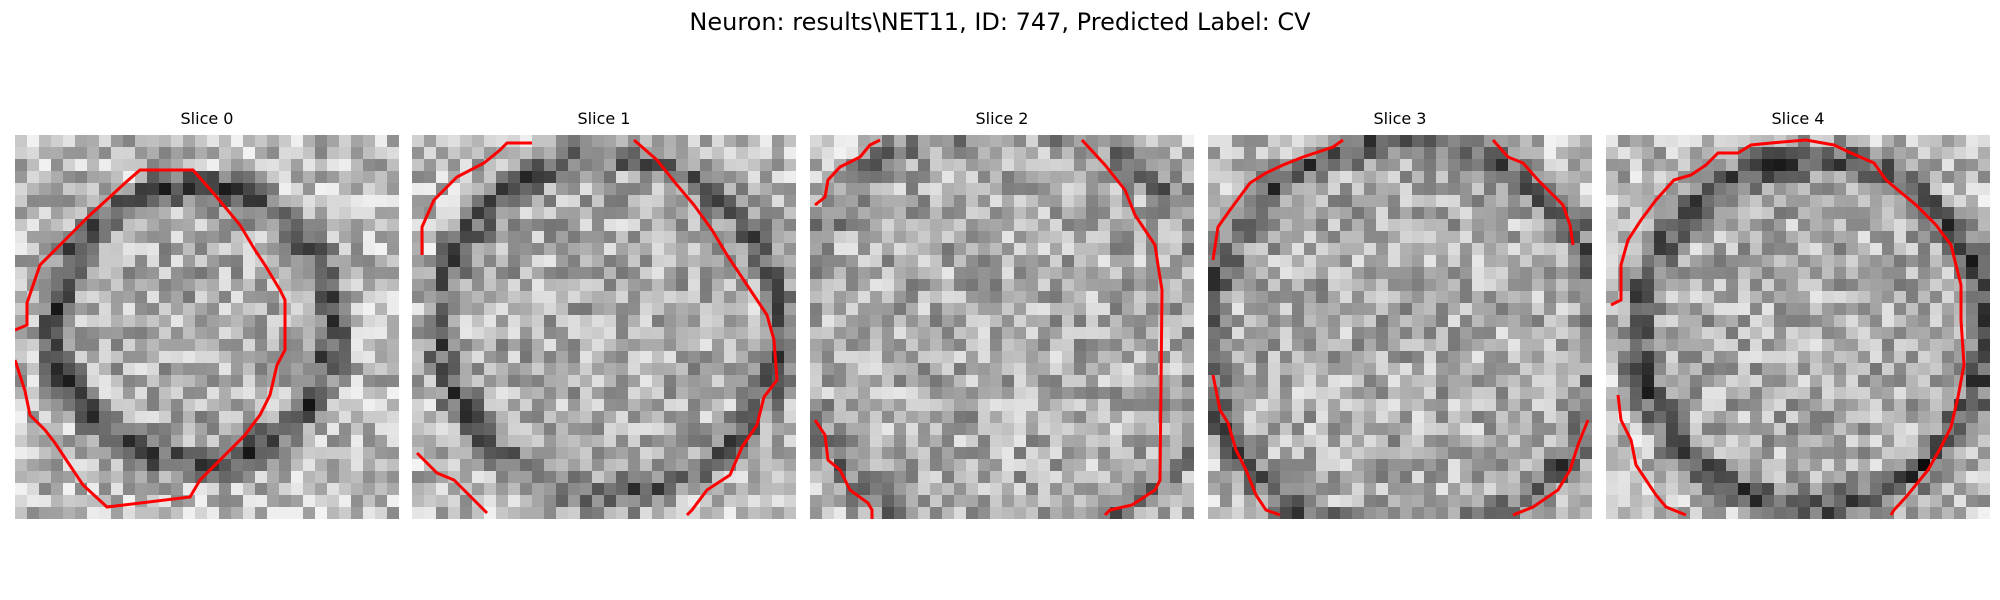 The height and width of the screenshot is (600, 2000). I want to click on slice-title-2: Slice 2, so click(1002, 118).